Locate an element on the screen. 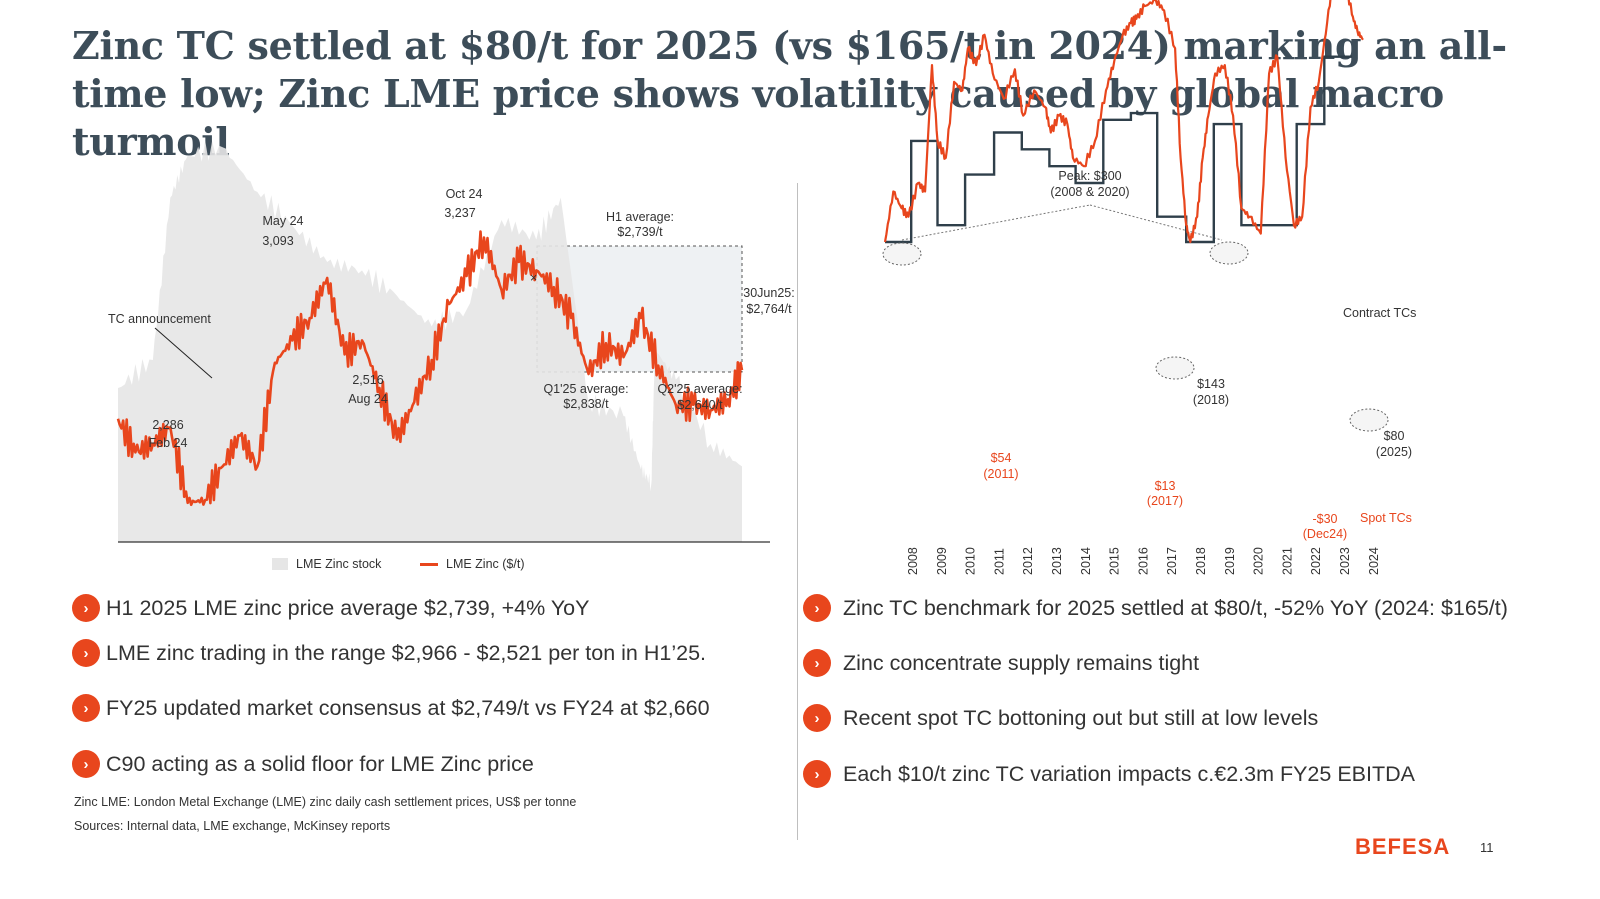 This screenshot has height=899, width=1600. year-tick-2024: 2024 is located at coordinates (1374, 561).